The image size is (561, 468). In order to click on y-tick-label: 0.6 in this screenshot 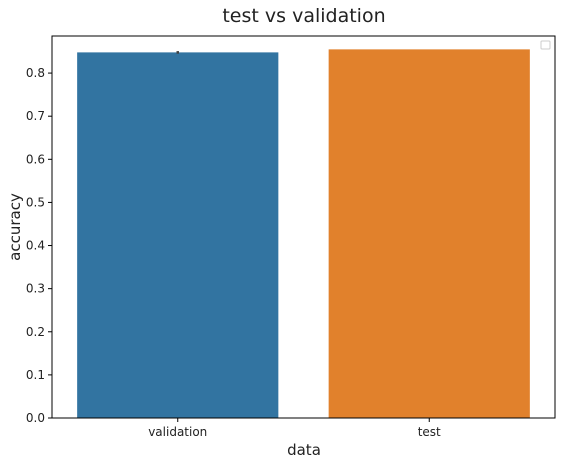, I will do `click(35, 159)`.